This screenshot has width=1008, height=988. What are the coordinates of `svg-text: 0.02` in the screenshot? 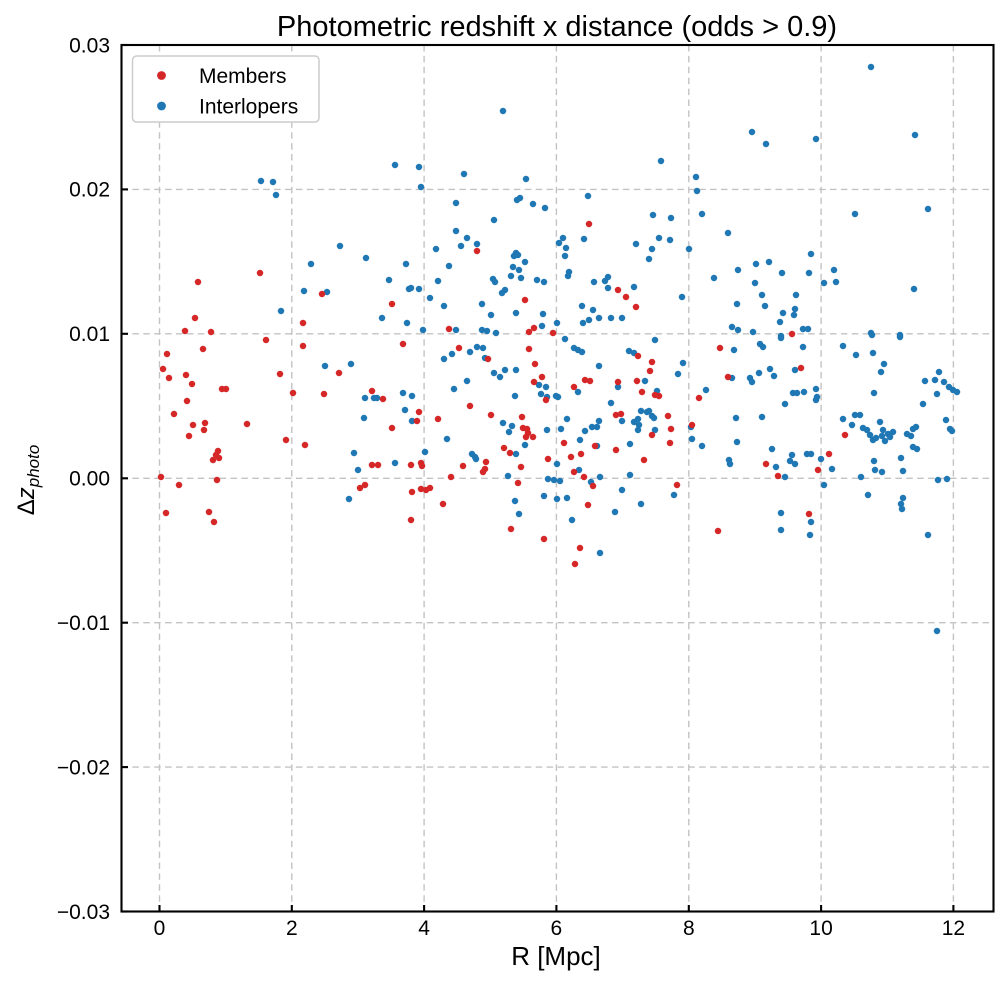 It's located at (89, 190).